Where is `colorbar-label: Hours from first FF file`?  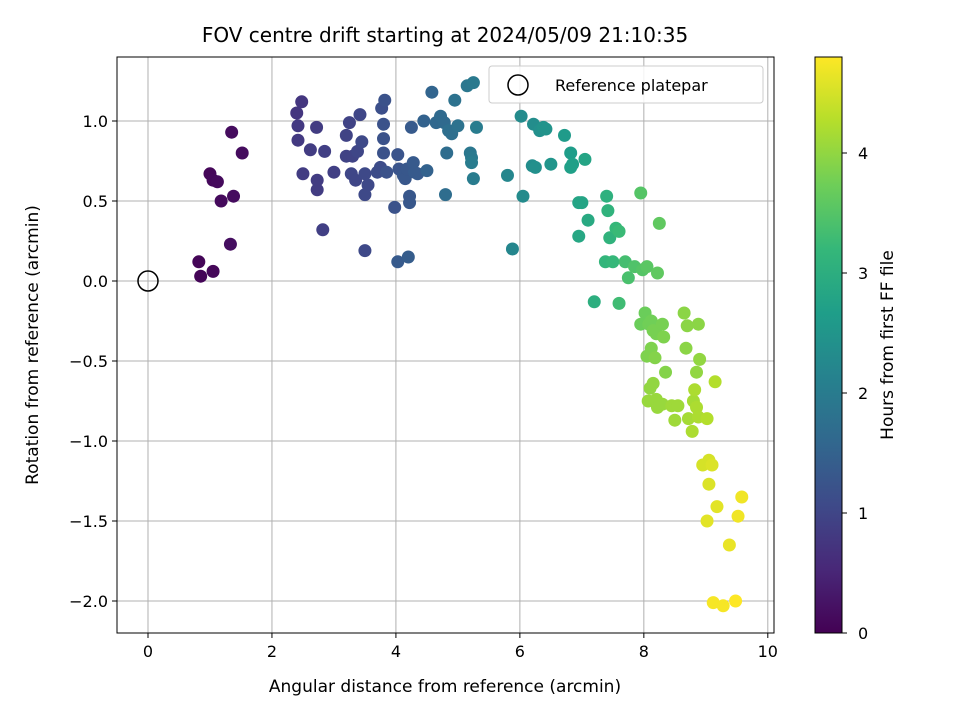
colorbar-label: Hours from first FF file is located at coordinates (888, 345).